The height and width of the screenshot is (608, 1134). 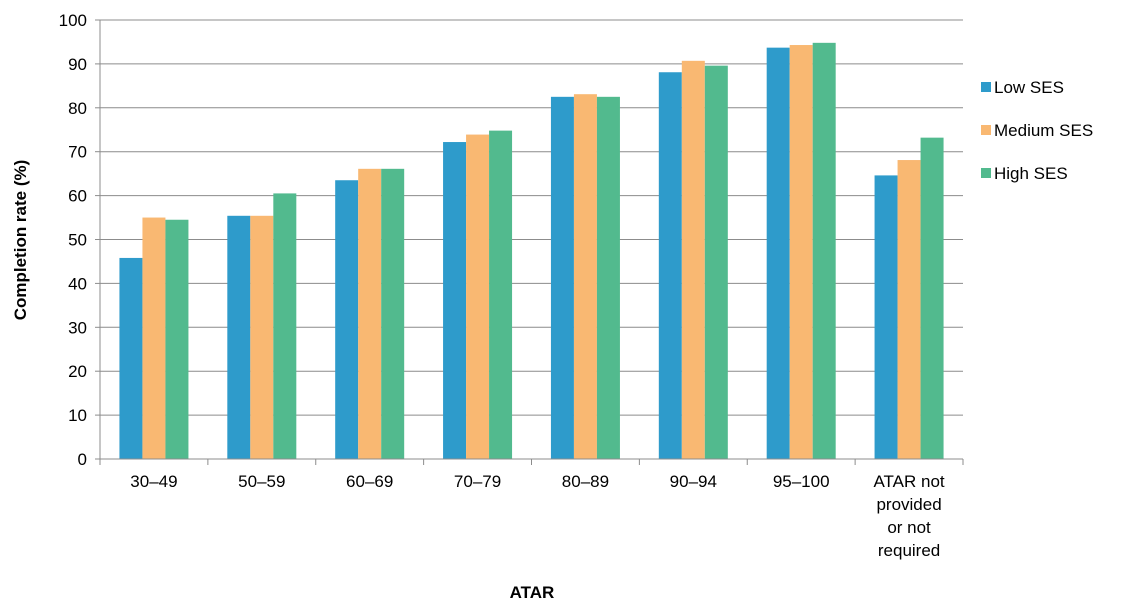 What do you see at coordinates (369, 481) in the screenshot?
I see `x-tick-label: 60–69` at bounding box center [369, 481].